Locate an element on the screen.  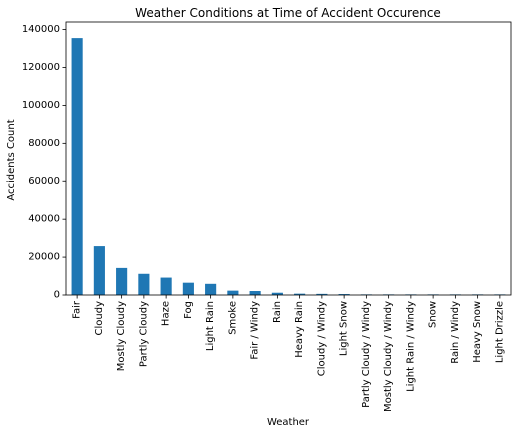
bar-light-snow is located at coordinates (344, 294).